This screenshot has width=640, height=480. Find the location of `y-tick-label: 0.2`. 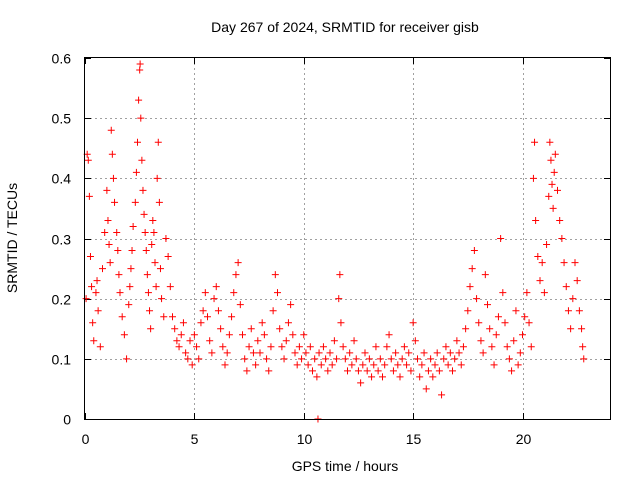

y-tick-label: 0.2 is located at coordinates (62, 300).